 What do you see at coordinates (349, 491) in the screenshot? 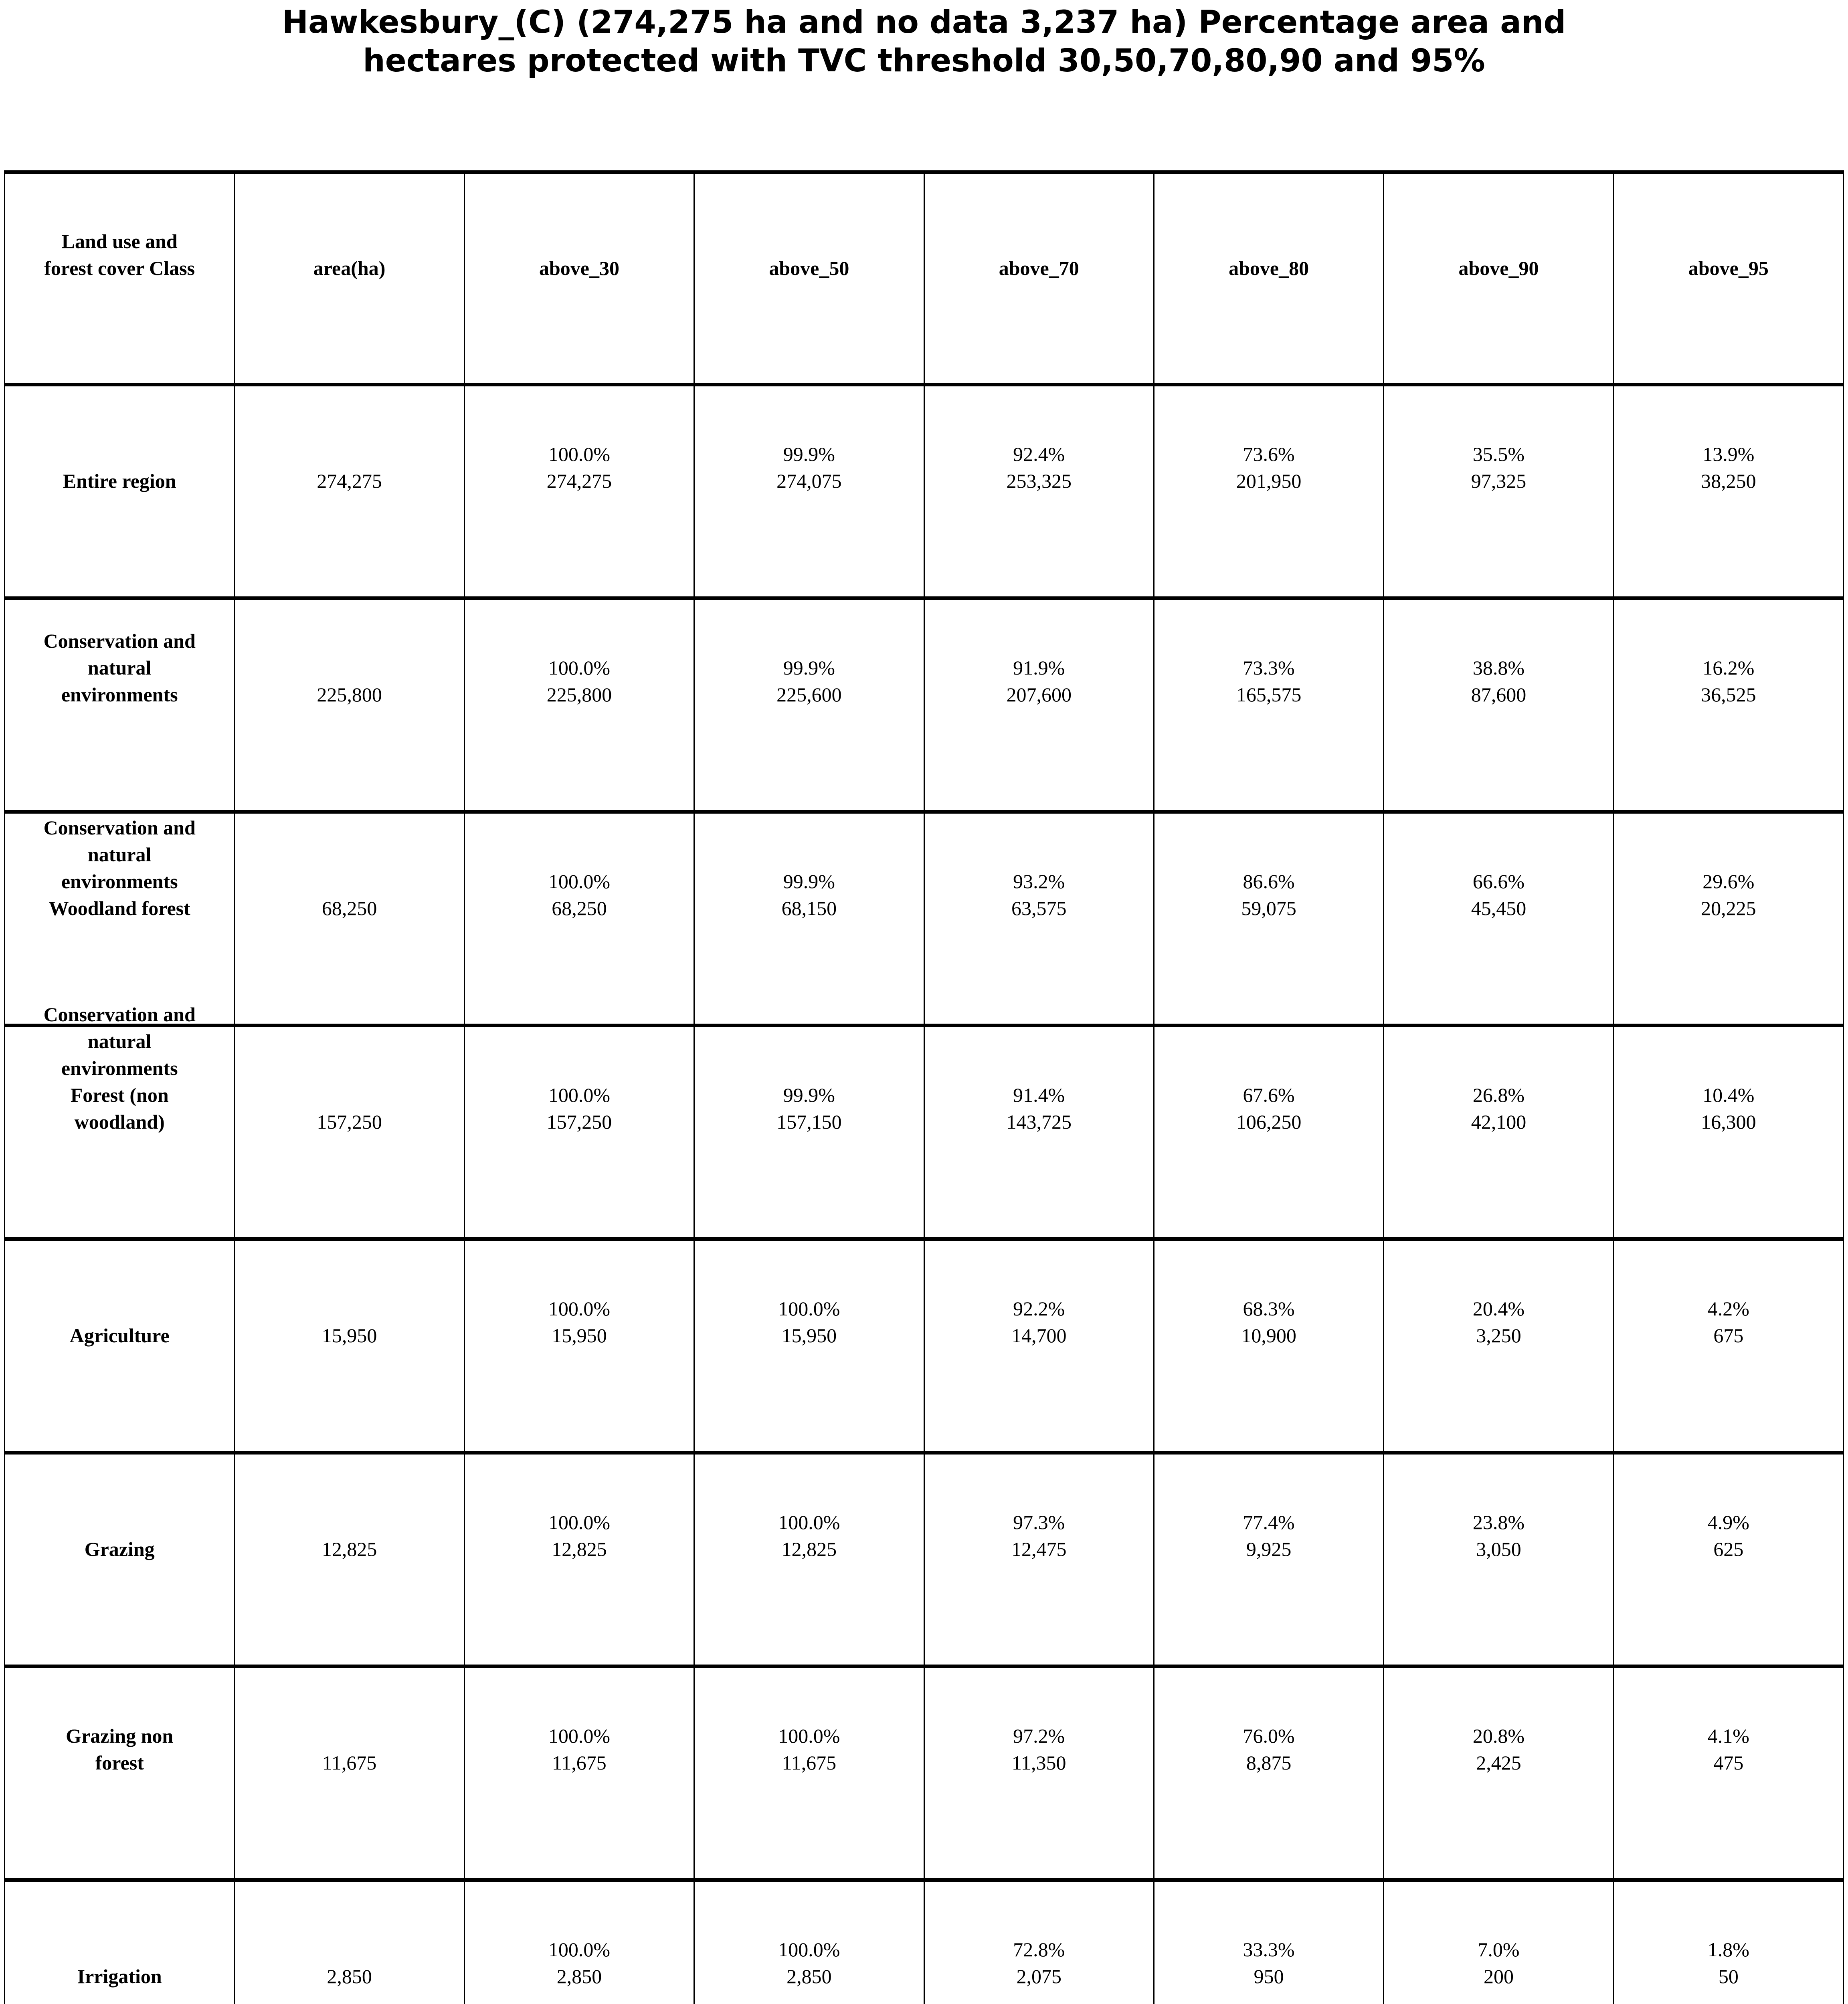
I see `cell-area: 274,275` at bounding box center [349, 491].